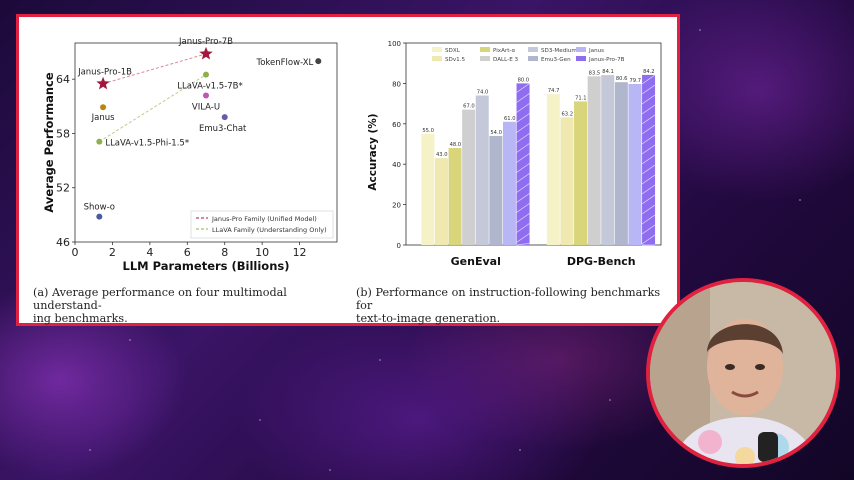  I want to click on y-tick-label: 0, so click(399, 246).